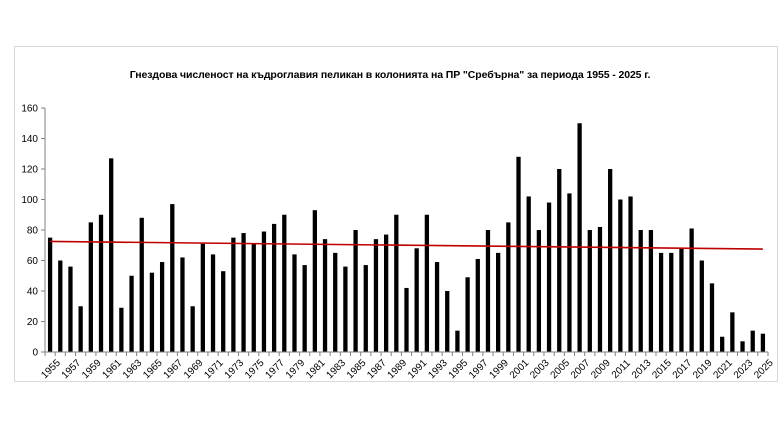 The image size is (780, 439). I want to click on y-tick-label: 60, so click(33, 261).